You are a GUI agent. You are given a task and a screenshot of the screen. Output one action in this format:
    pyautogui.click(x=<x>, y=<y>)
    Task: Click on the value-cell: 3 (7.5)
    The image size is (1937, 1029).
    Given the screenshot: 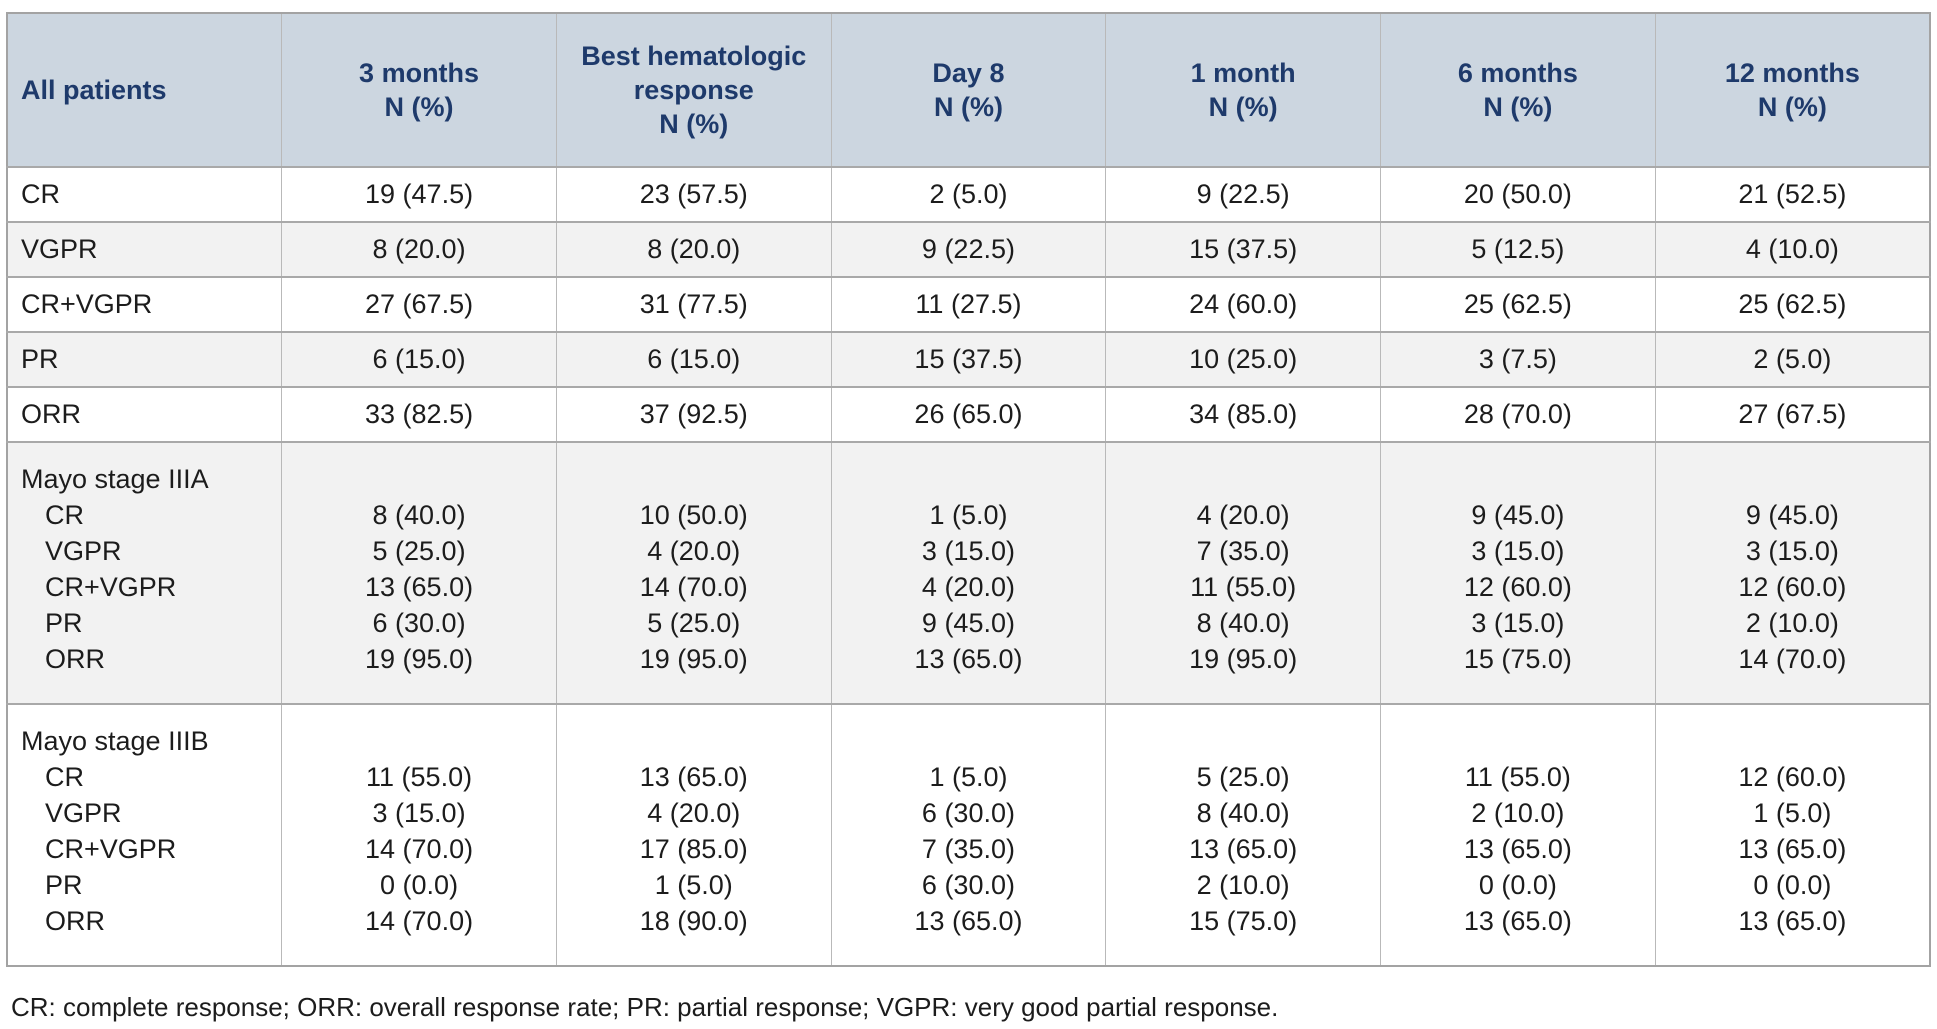 What is the action you would take?
    pyautogui.click(x=1518, y=359)
    